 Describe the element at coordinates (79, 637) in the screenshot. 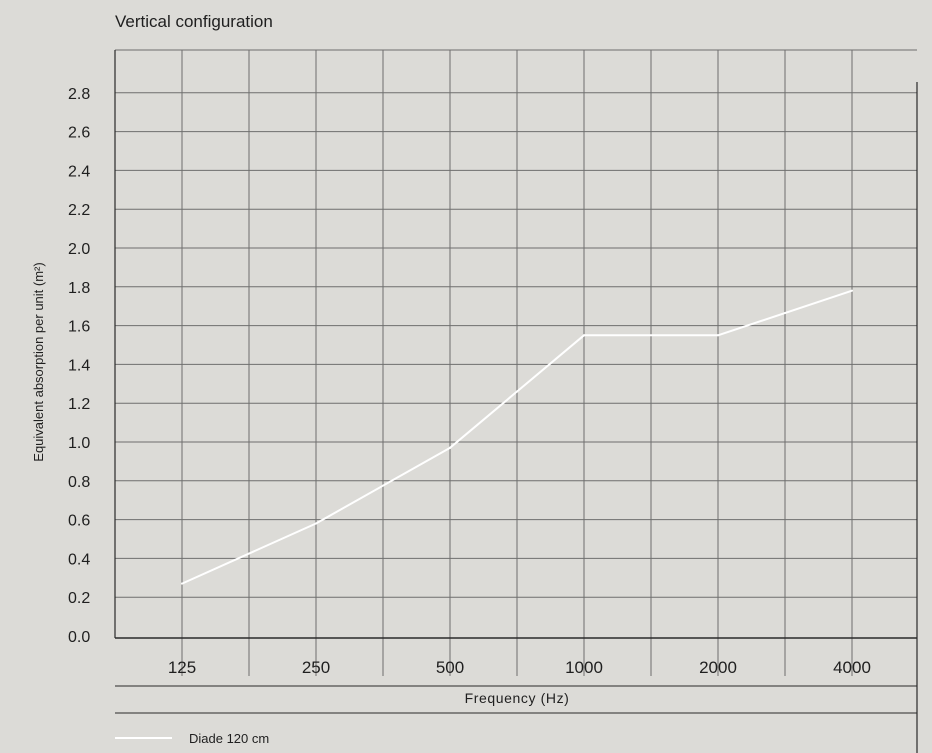

I see `y-tick-label: 0.0` at that location.